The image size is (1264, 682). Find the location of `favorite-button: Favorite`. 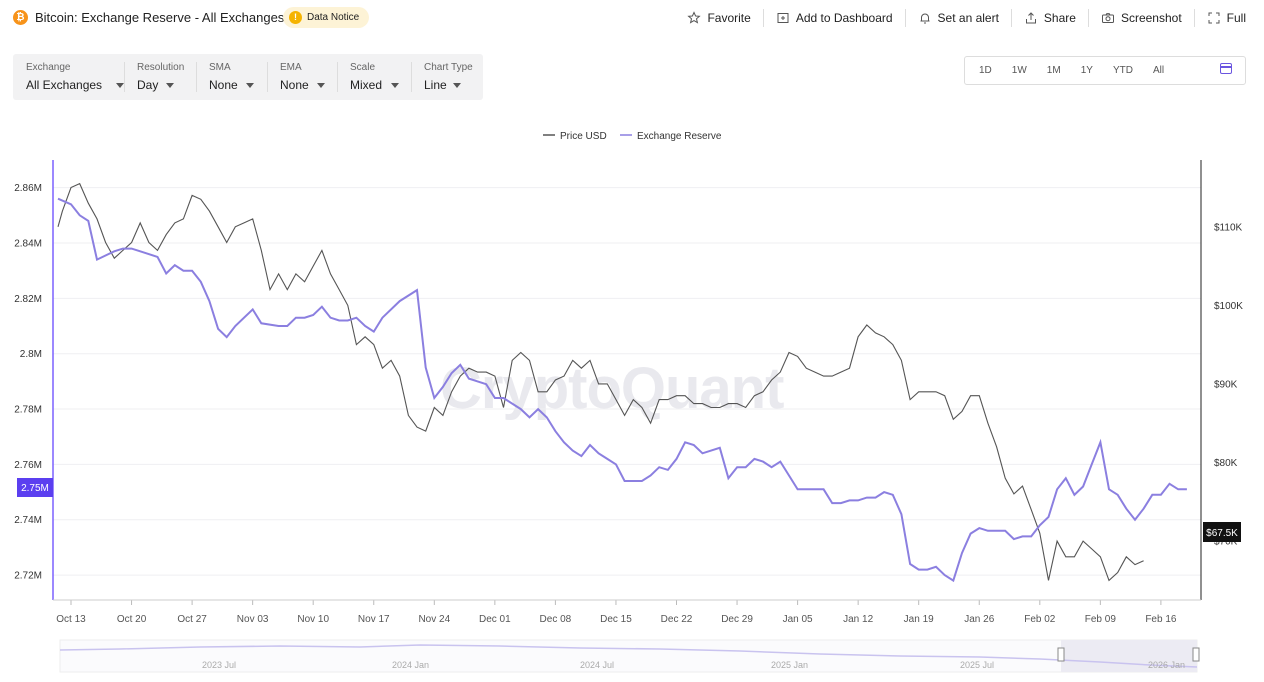

favorite-button: Favorite is located at coordinates (719, 18).